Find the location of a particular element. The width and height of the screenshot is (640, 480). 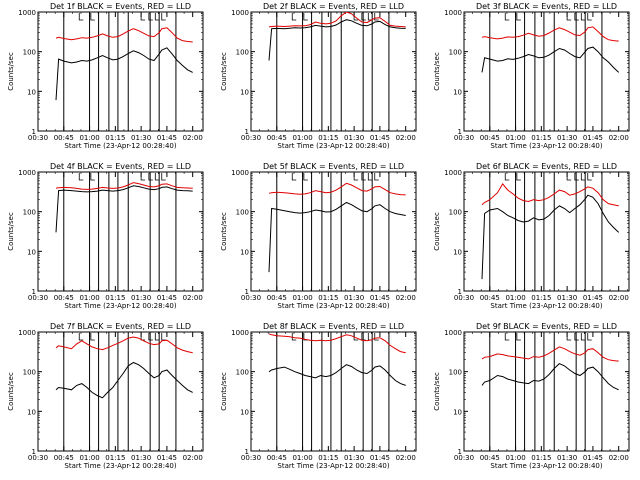

chart-title: Det 9f BLACK = Events, RED = LLD is located at coordinates (546, 326).